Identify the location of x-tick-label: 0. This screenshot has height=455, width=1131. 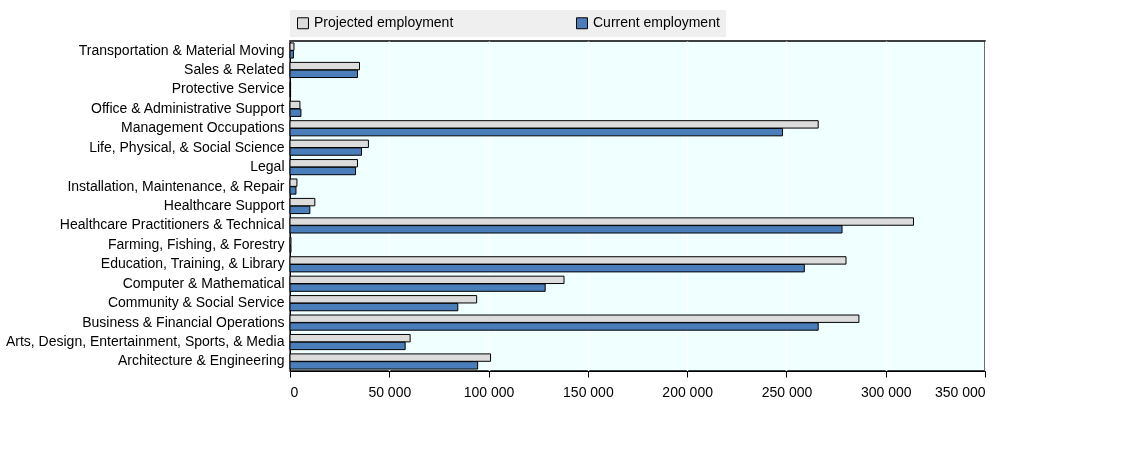
(294, 391).